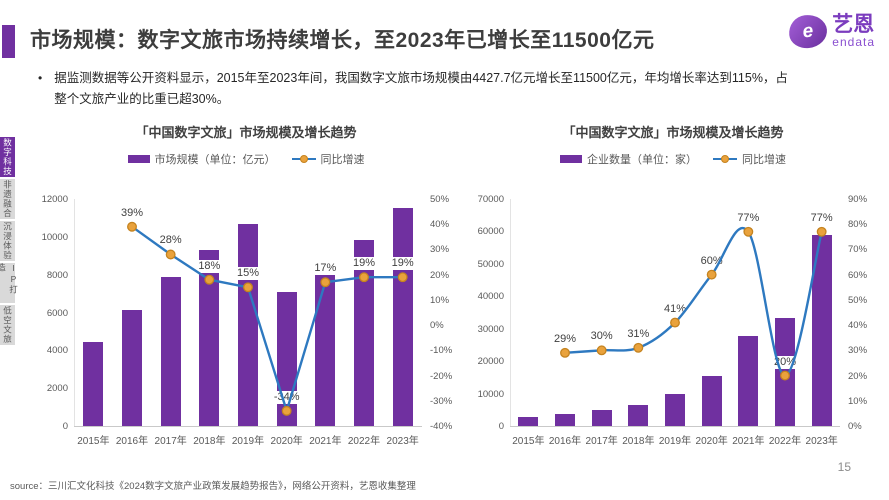  What do you see at coordinates (441, 351) in the screenshot?
I see `y2-axis-label: -10%` at bounding box center [441, 351].